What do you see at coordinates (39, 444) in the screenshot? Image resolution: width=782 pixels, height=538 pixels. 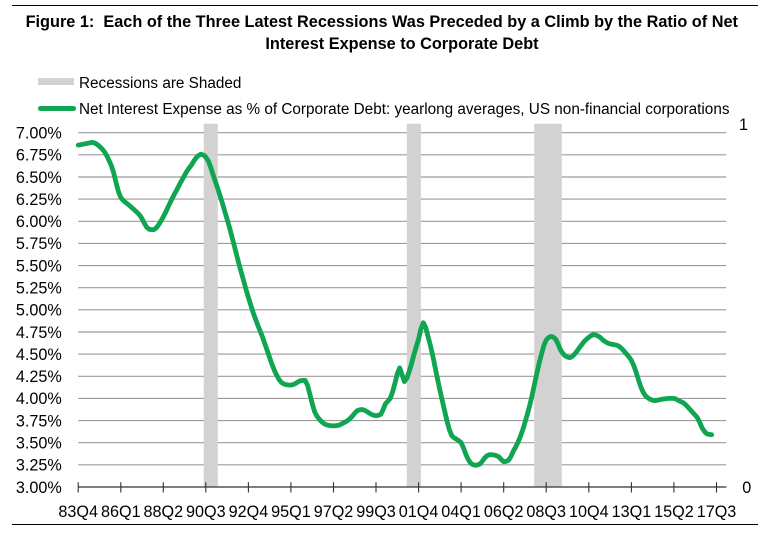 I see `svg-text: 3.50%` at bounding box center [39, 444].